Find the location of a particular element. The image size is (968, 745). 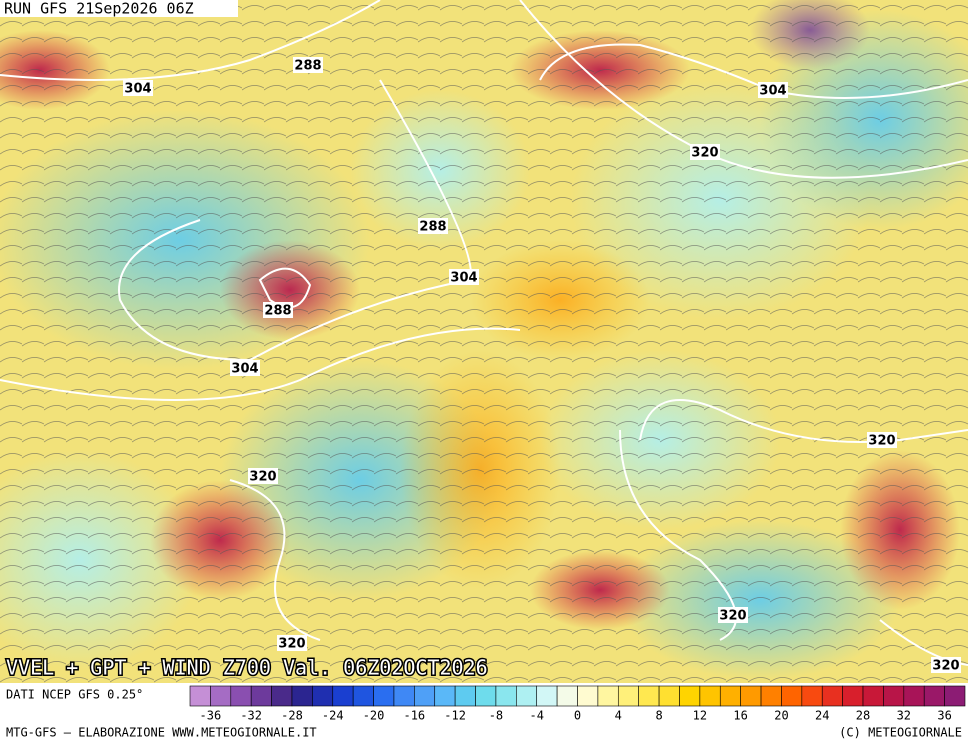

colorbar-tick-label: -32 is located at coordinates (251, 716).